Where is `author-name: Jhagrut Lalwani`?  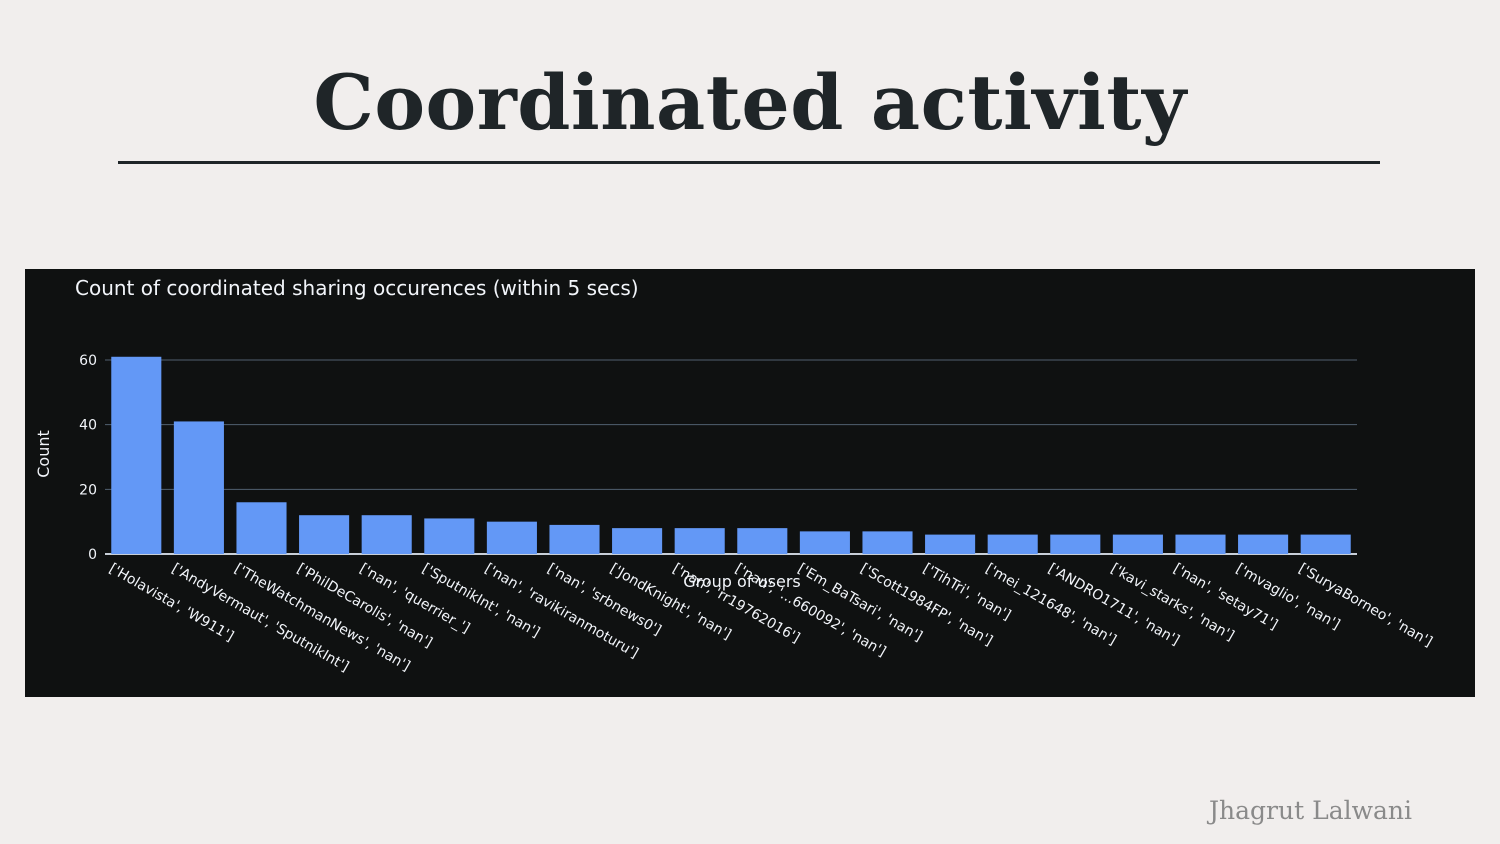
author-name: Jhagrut Lalwani is located at coordinates (1310, 810).